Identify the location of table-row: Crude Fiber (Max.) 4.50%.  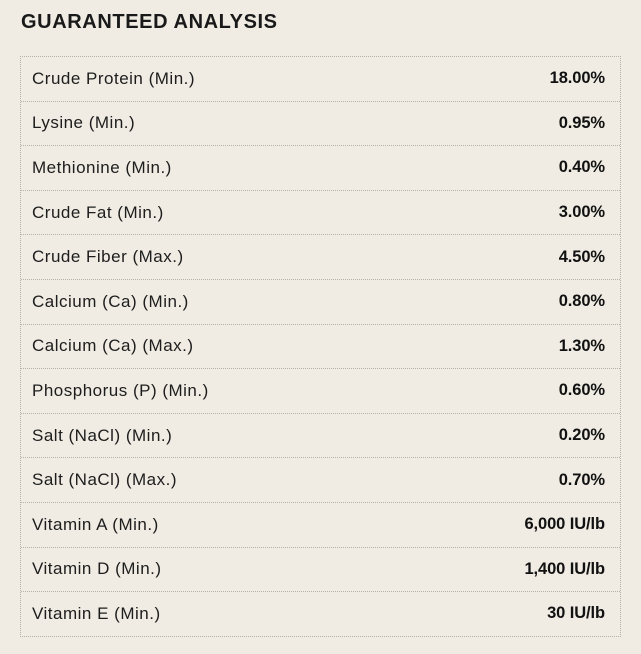
(320, 256).